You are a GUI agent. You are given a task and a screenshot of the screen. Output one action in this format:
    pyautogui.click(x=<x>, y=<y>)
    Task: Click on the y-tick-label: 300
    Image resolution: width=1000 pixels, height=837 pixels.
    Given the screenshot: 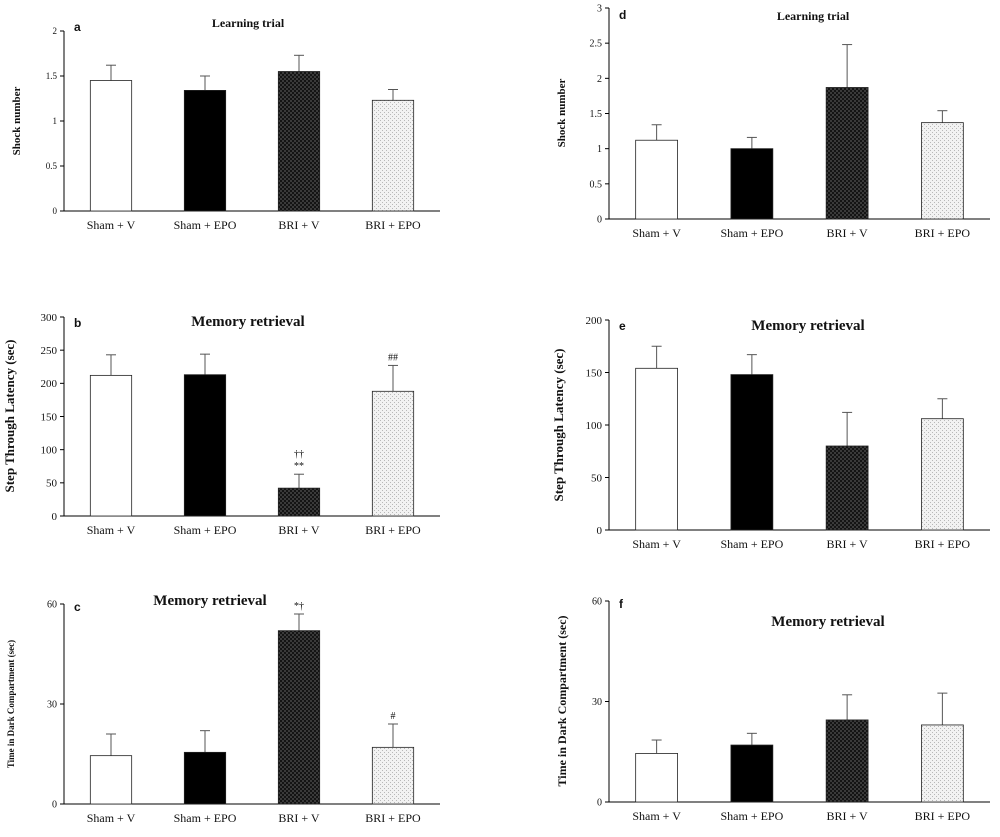 What is the action you would take?
    pyautogui.click(x=49, y=318)
    